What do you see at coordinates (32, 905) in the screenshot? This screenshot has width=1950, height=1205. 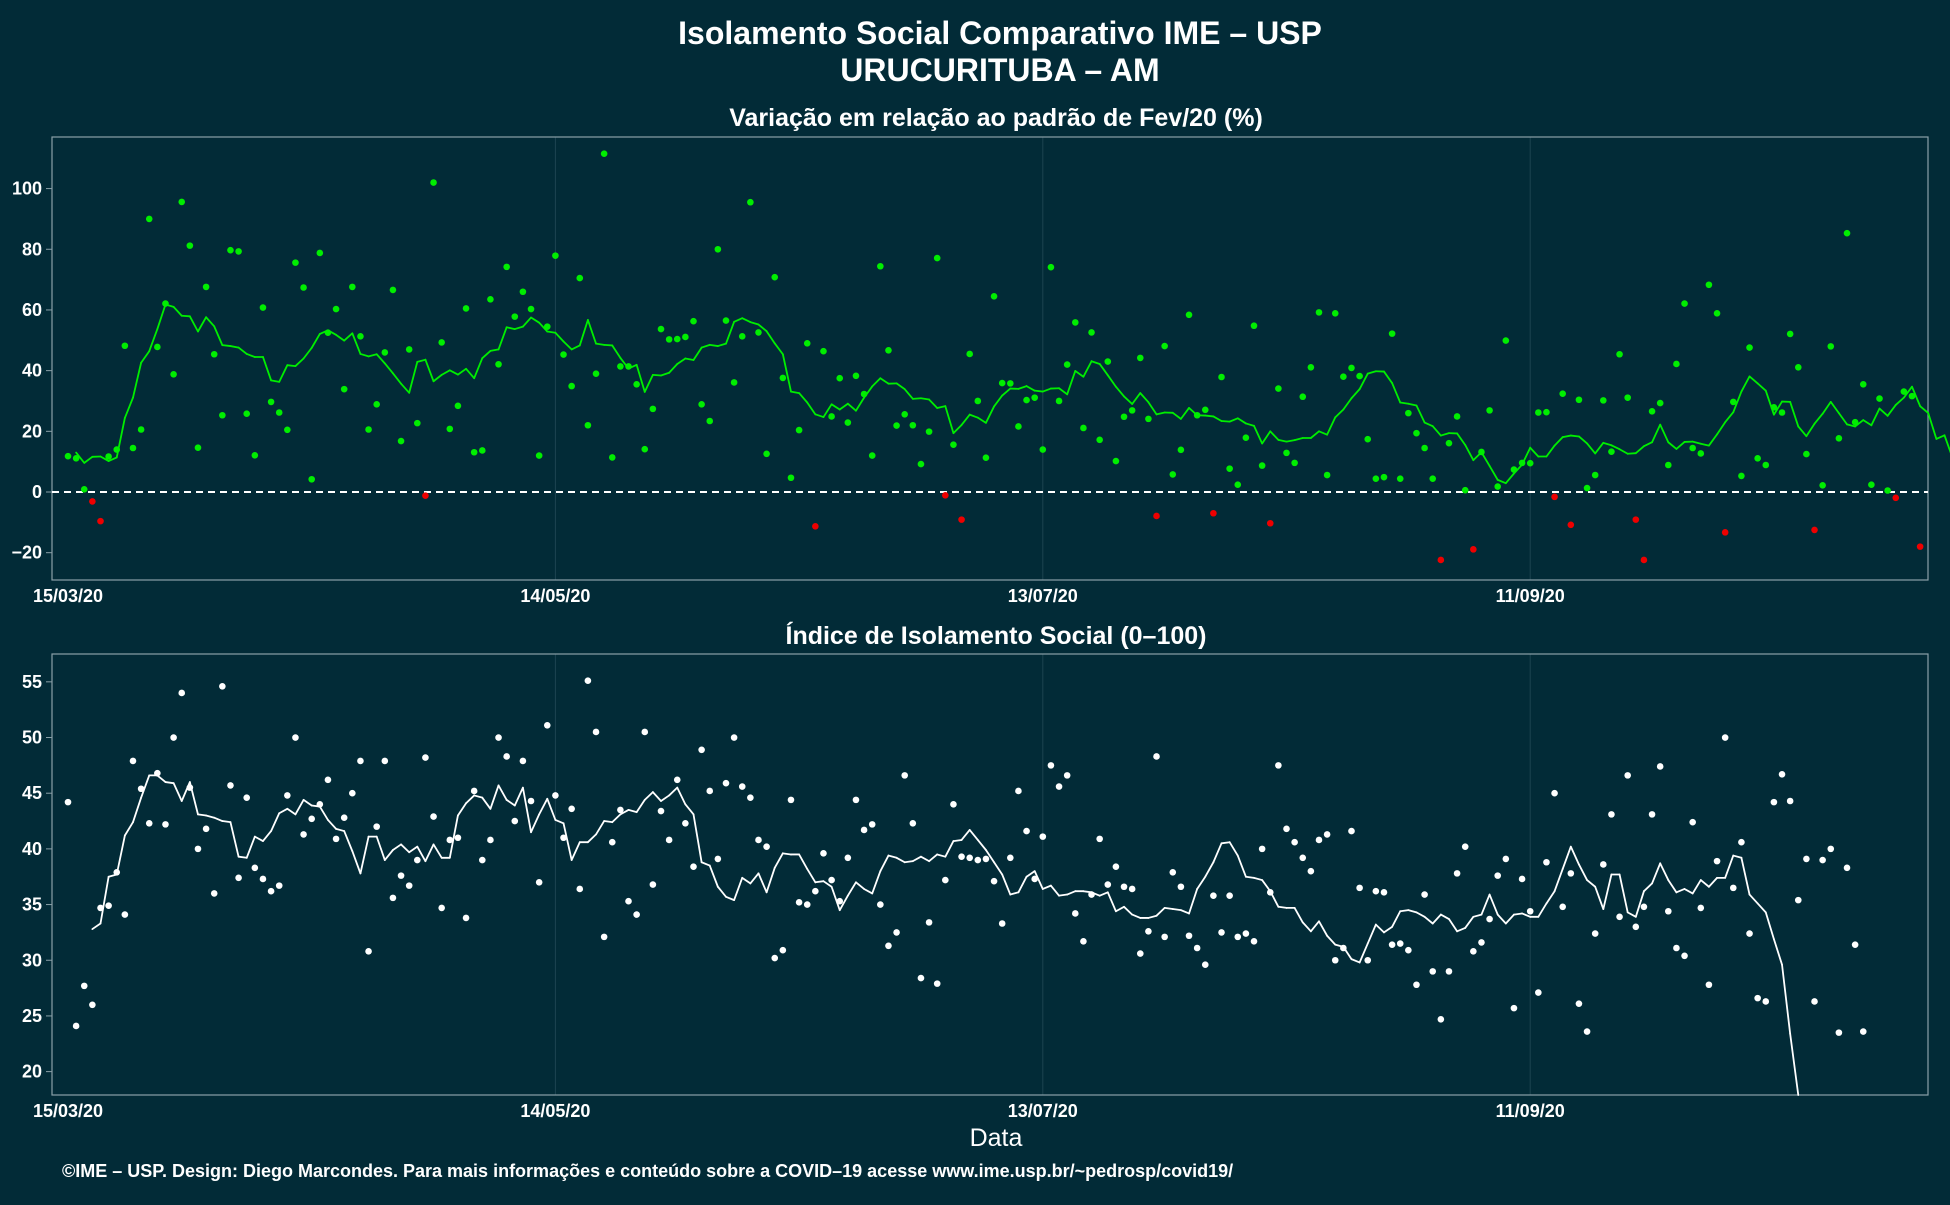 I see `y-tick-label: 35` at bounding box center [32, 905].